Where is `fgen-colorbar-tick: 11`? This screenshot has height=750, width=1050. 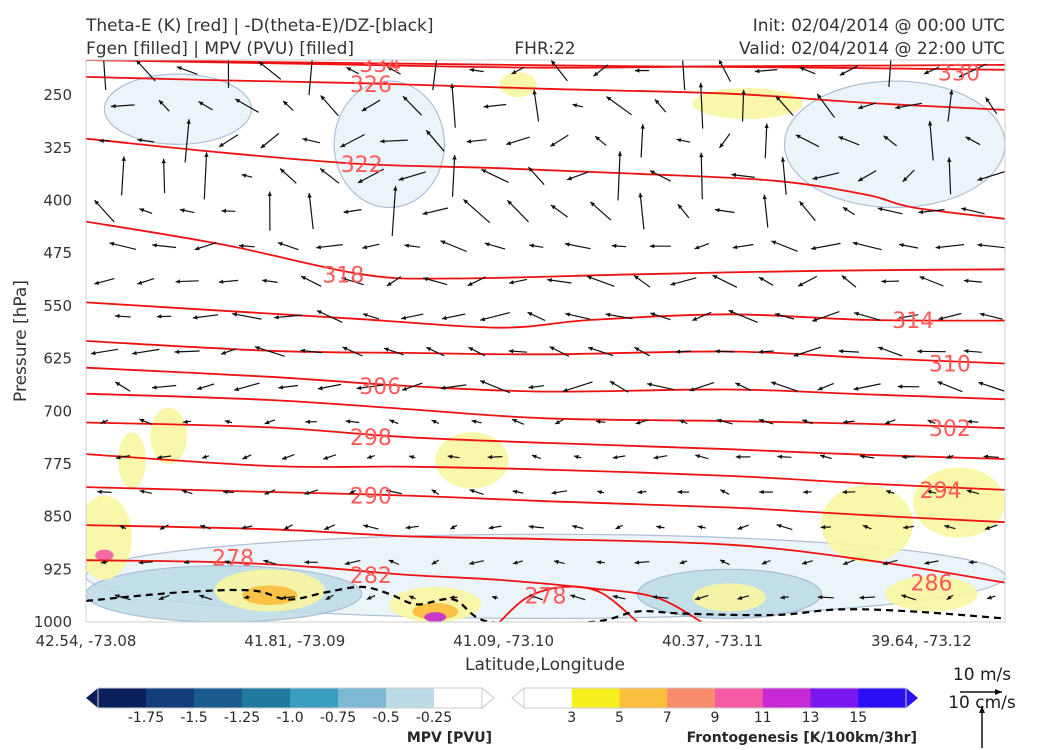
fgen-colorbar-tick: 11 is located at coordinates (763, 718).